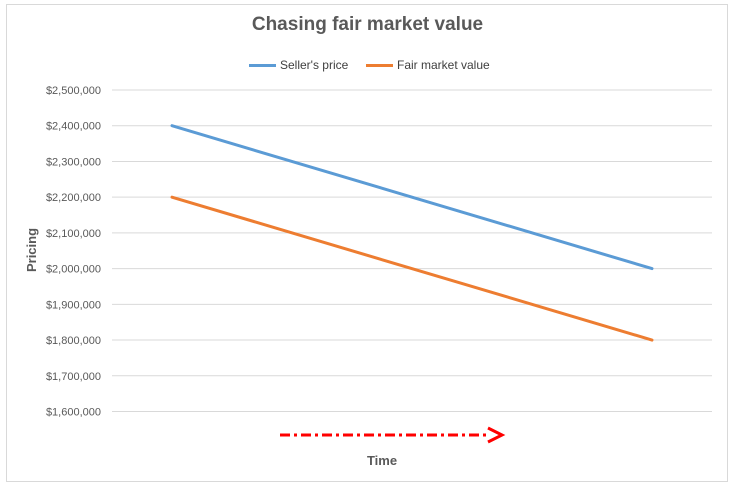 The image size is (735, 488). What do you see at coordinates (73, 270) in the screenshot?
I see `y-tick-label: $2,000,000` at bounding box center [73, 270].